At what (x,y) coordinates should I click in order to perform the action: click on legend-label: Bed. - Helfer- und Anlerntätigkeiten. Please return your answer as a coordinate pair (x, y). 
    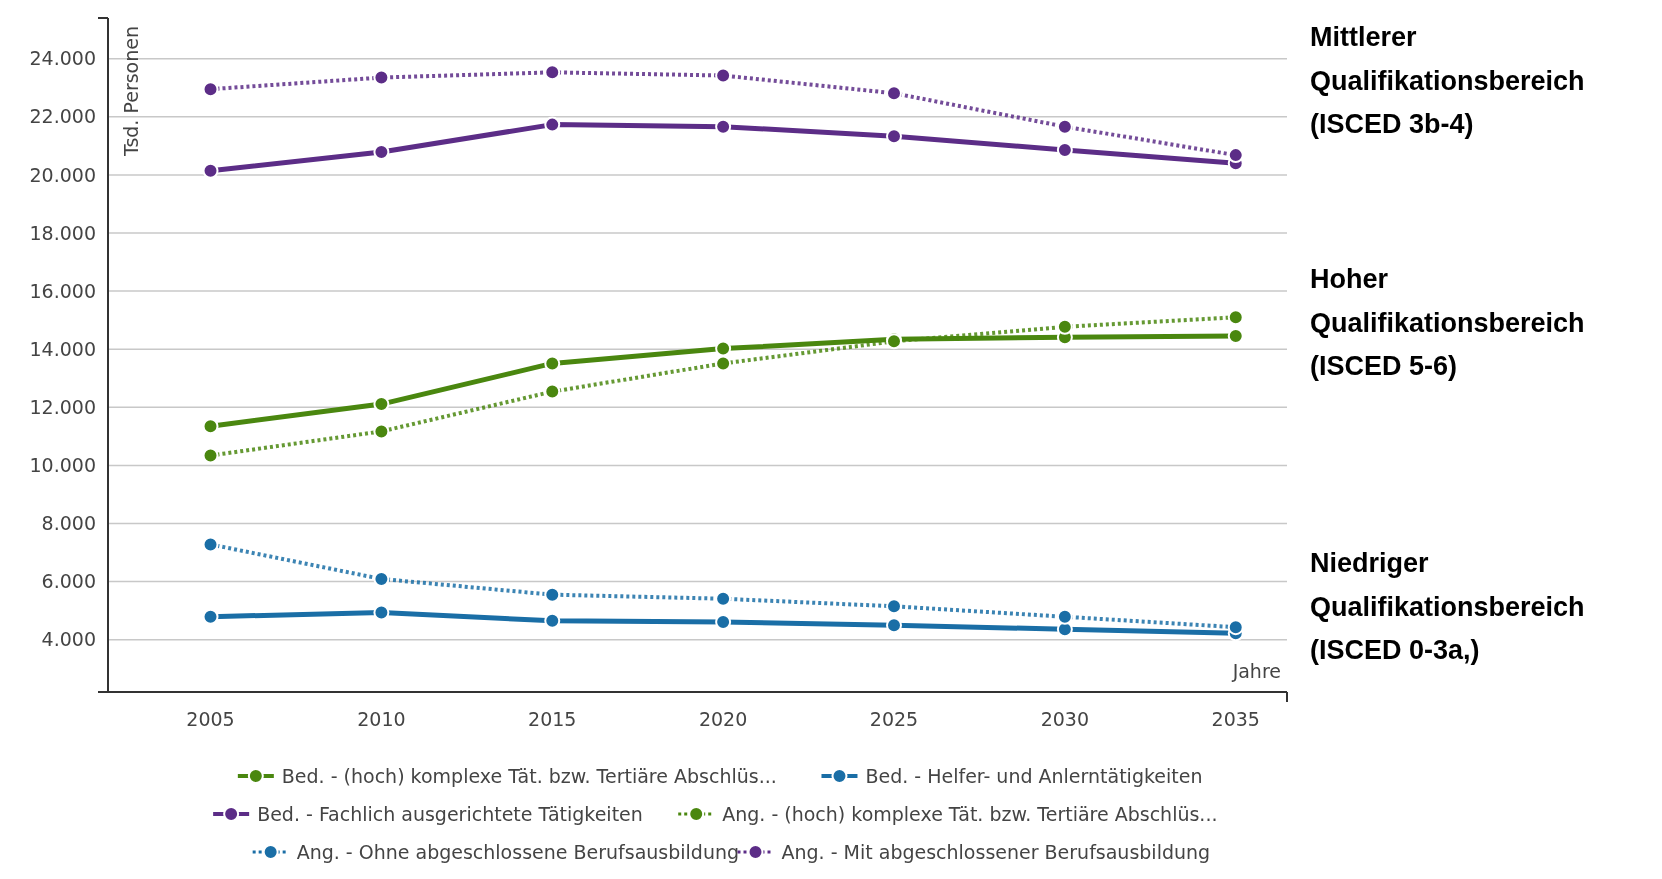
    Looking at the image, I should click on (1034, 775).